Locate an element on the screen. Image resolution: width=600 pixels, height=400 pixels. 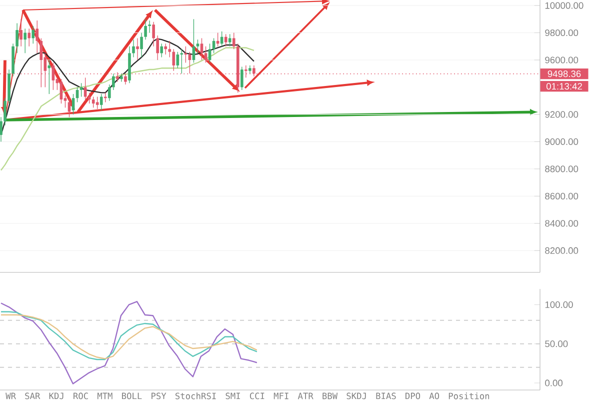
text: PSY is located at coordinates (159, 396).